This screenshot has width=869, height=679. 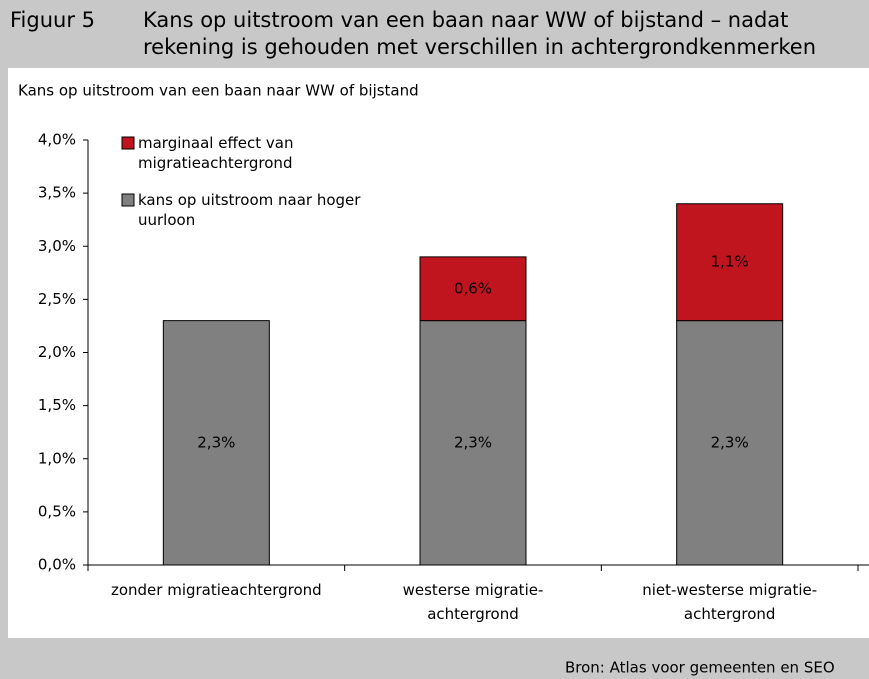 I want to click on y-tick-label: 3,0%, so click(x=57, y=246).